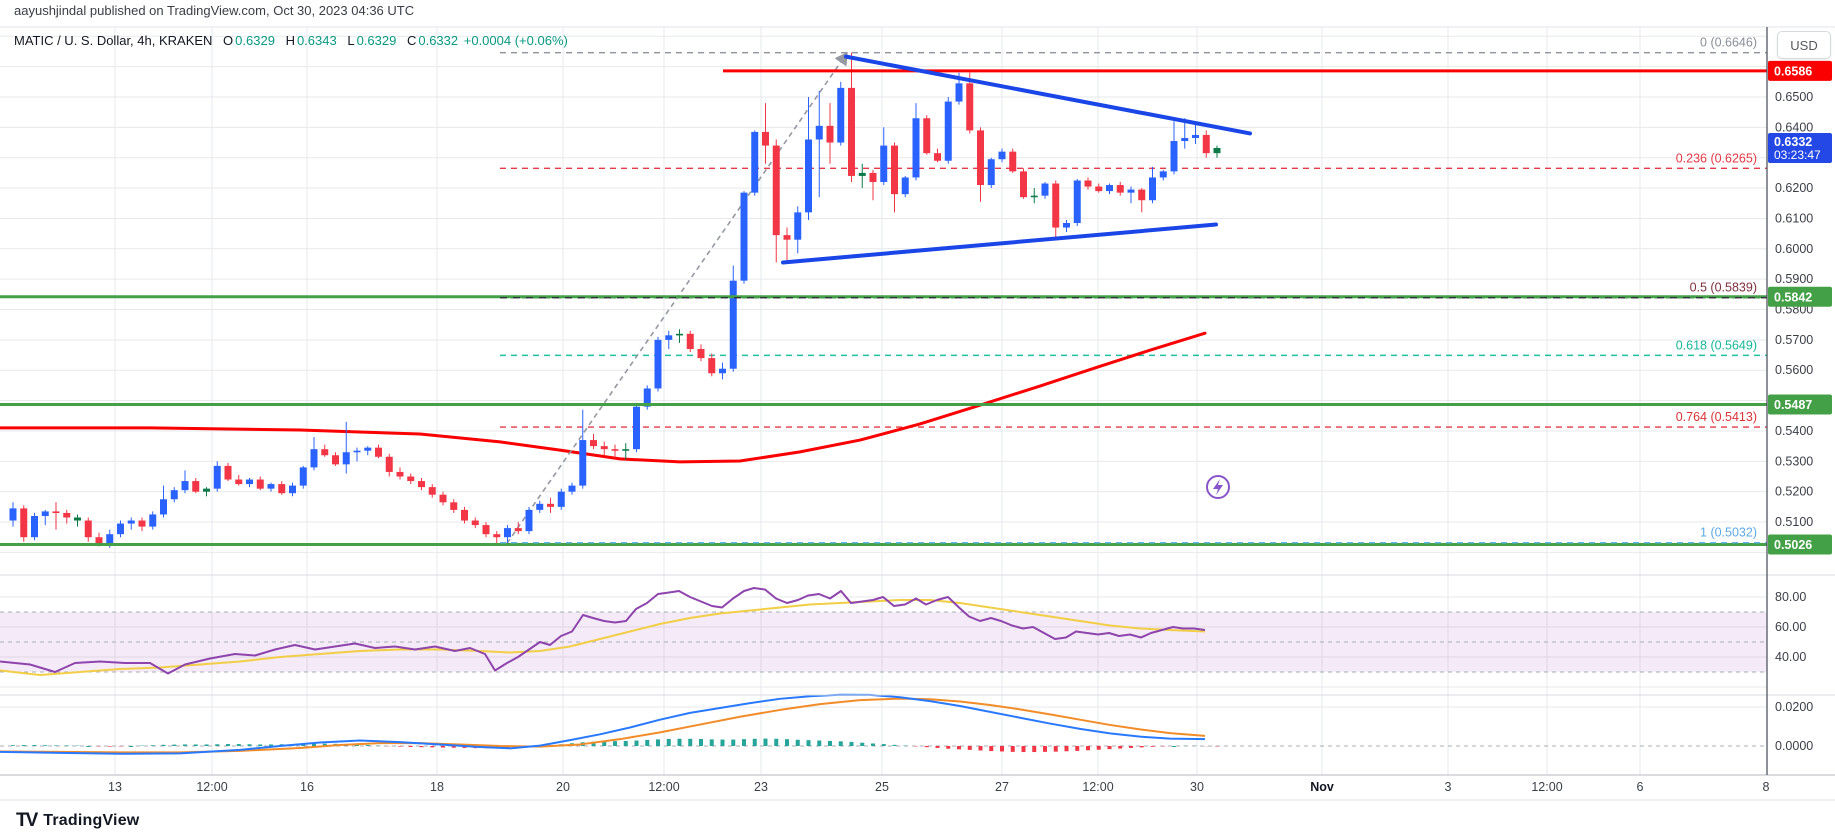  I want to click on price-badge-text: 0.5026, so click(1793, 545).